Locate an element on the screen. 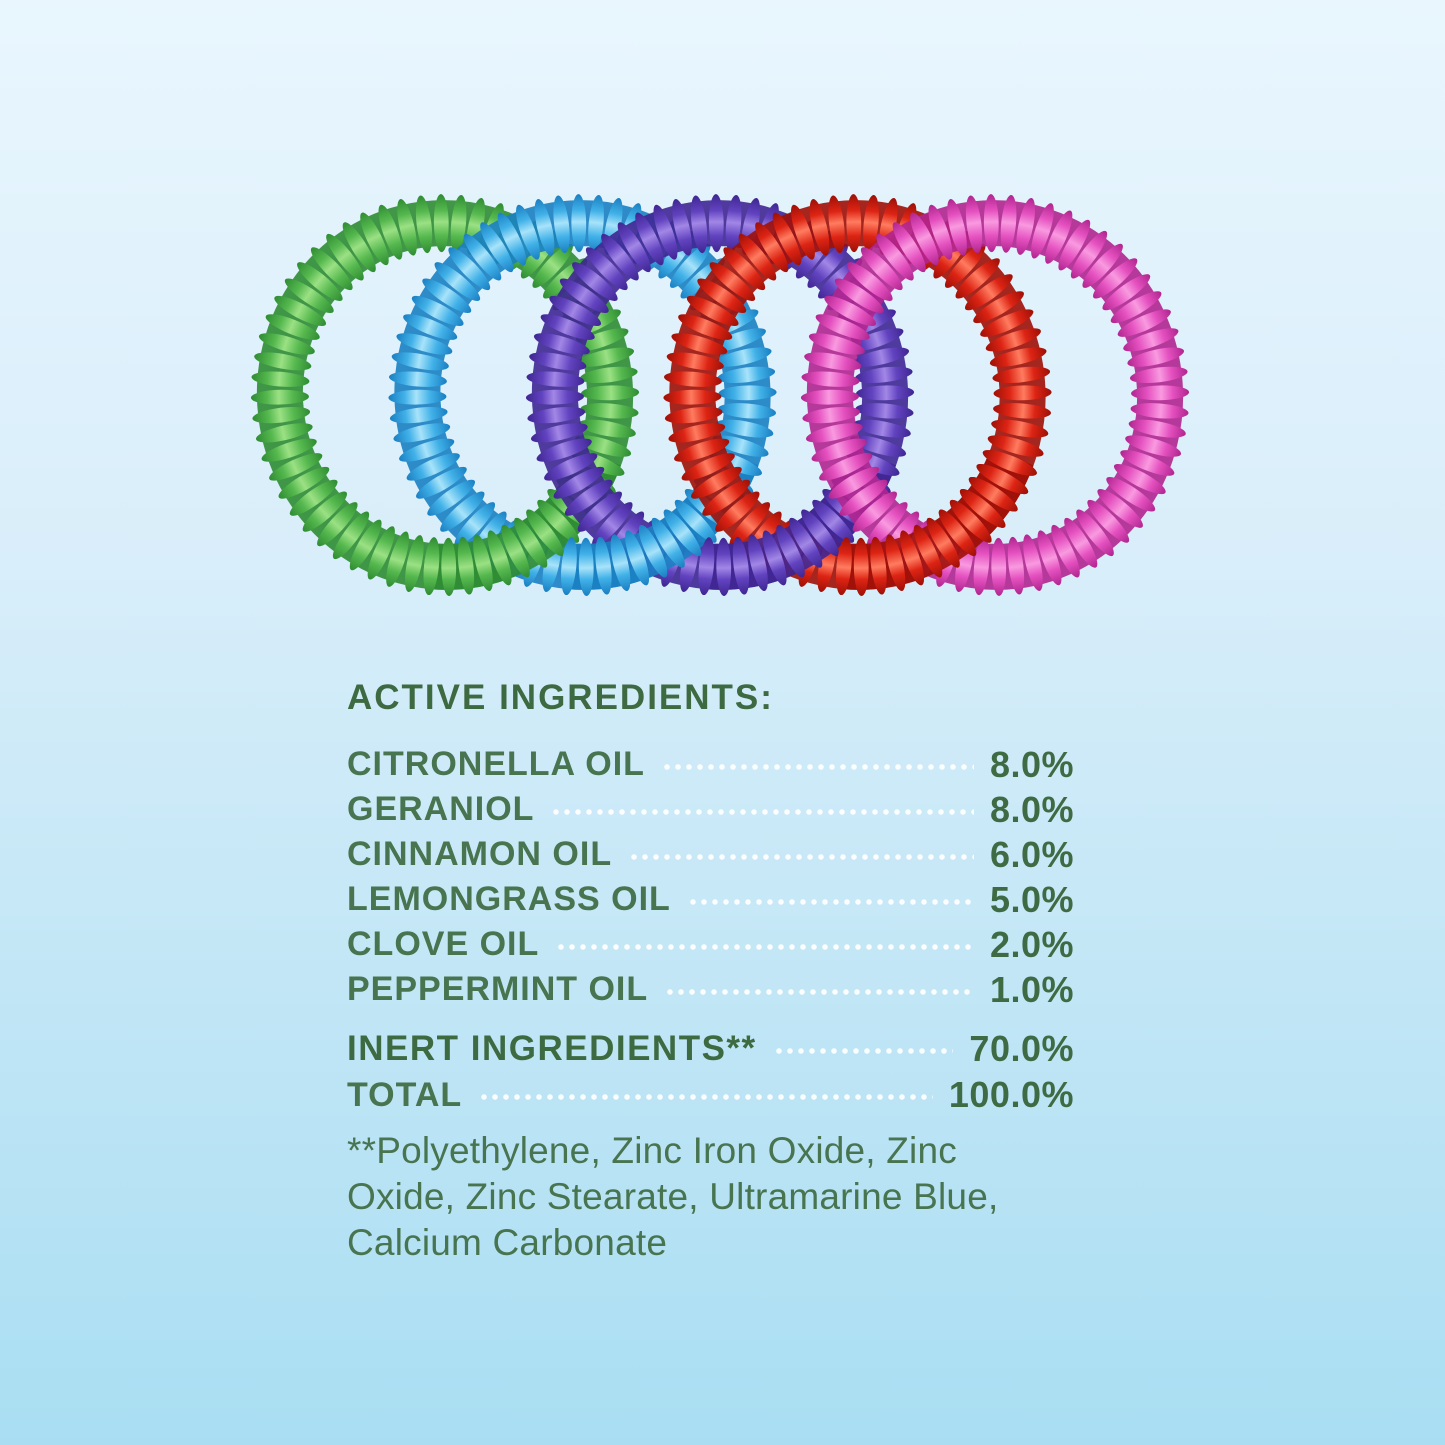 Image resolution: width=1445 pixels, height=1445 pixels. total-row: TOTAL 100.0% is located at coordinates (710, 1095).